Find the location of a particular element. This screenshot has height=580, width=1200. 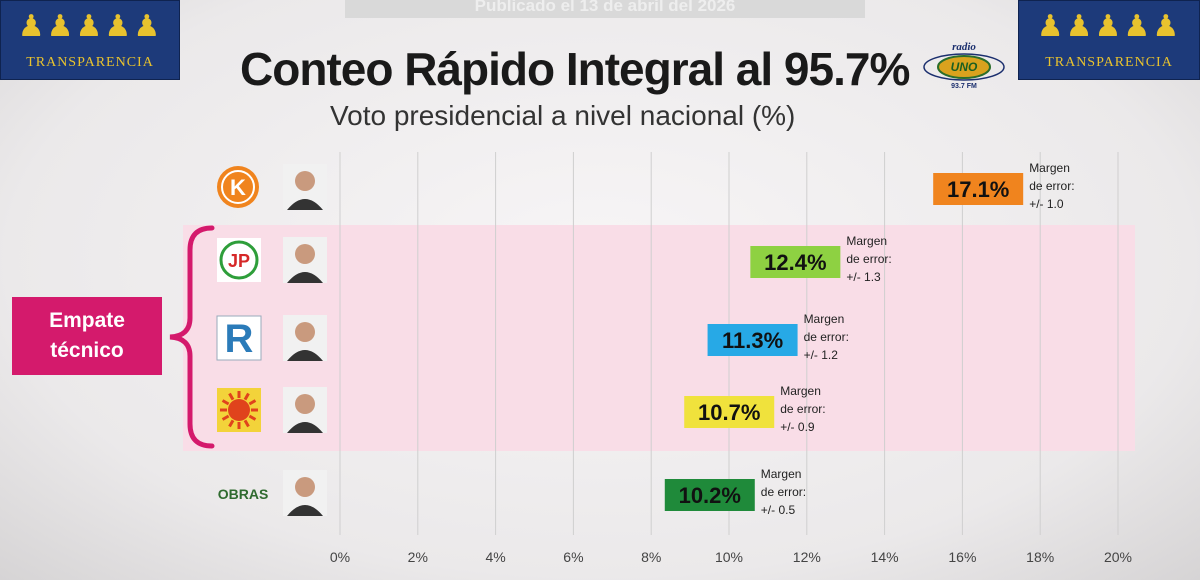

x-tick-label: 14% is located at coordinates (885, 557).